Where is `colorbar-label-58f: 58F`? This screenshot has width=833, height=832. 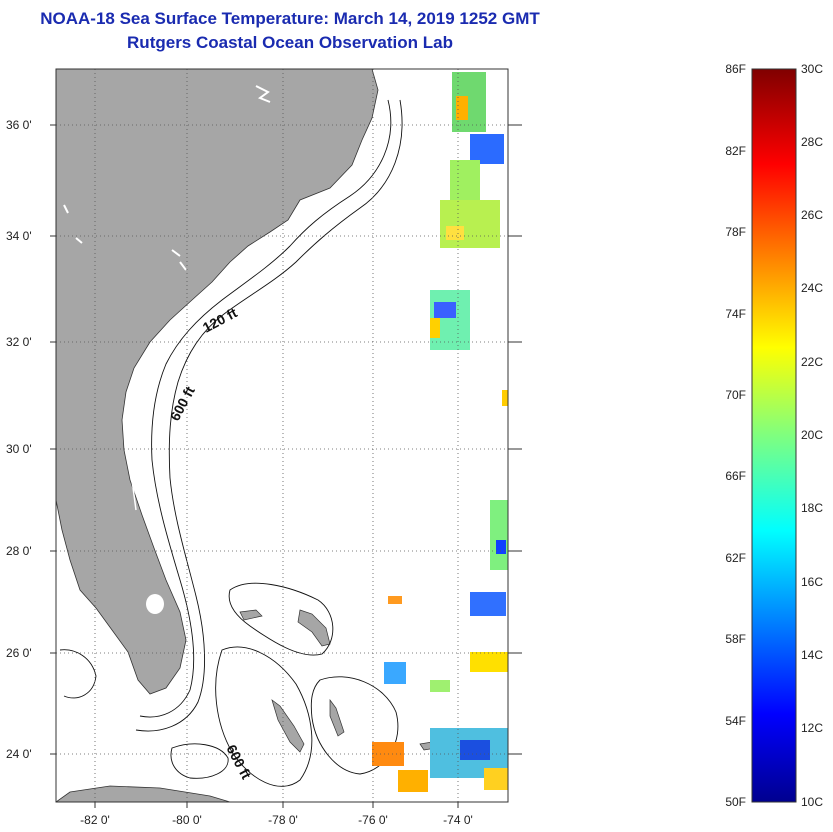
colorbar-label-58f: 58F is located at coordinates (735, 639).